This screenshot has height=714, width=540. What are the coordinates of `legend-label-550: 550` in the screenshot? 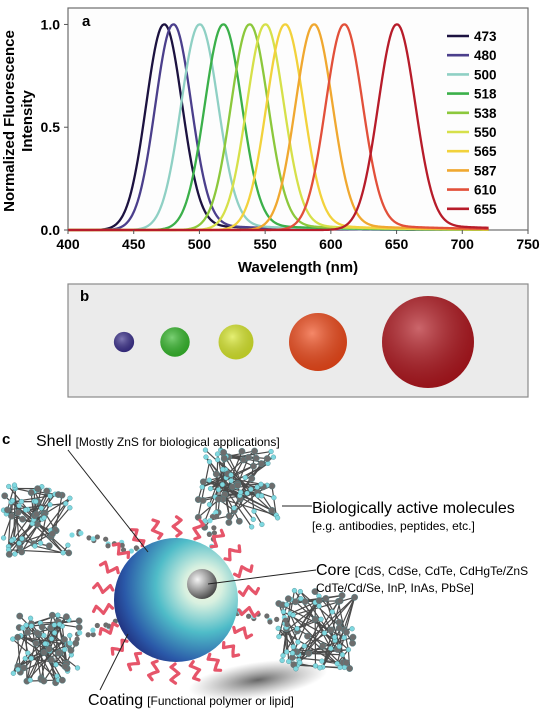 It's located at (485, 132).